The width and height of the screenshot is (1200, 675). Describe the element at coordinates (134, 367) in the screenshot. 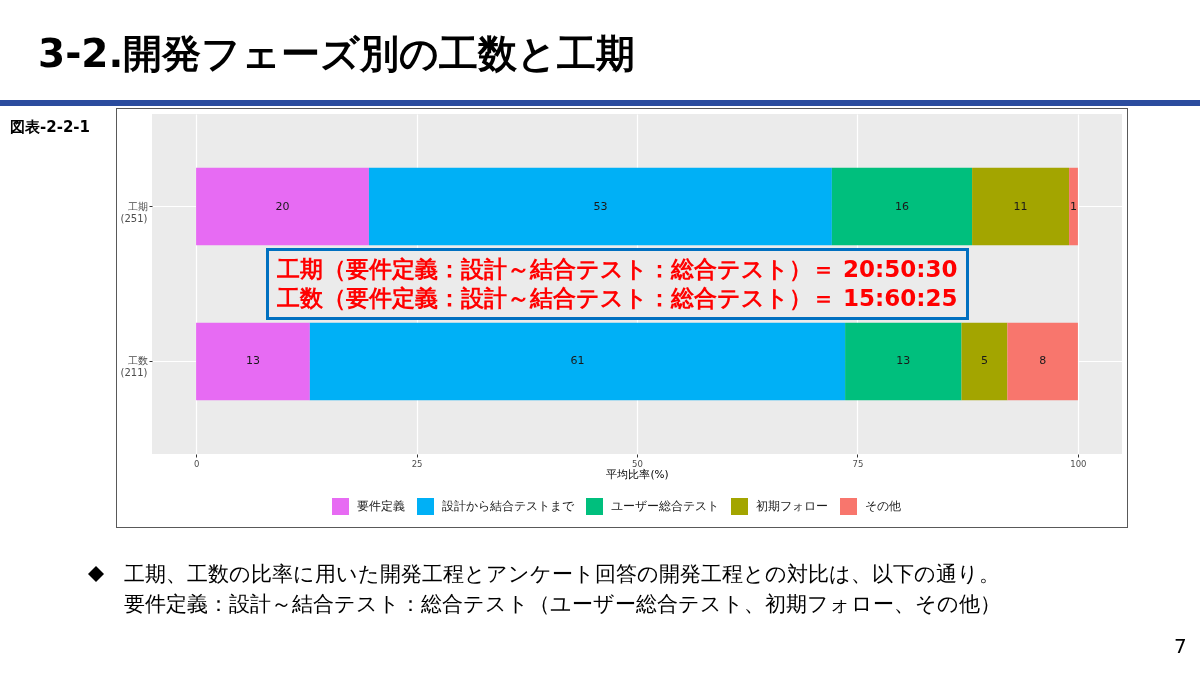

I see `y-tick-label: 工数 (211)` at that location.